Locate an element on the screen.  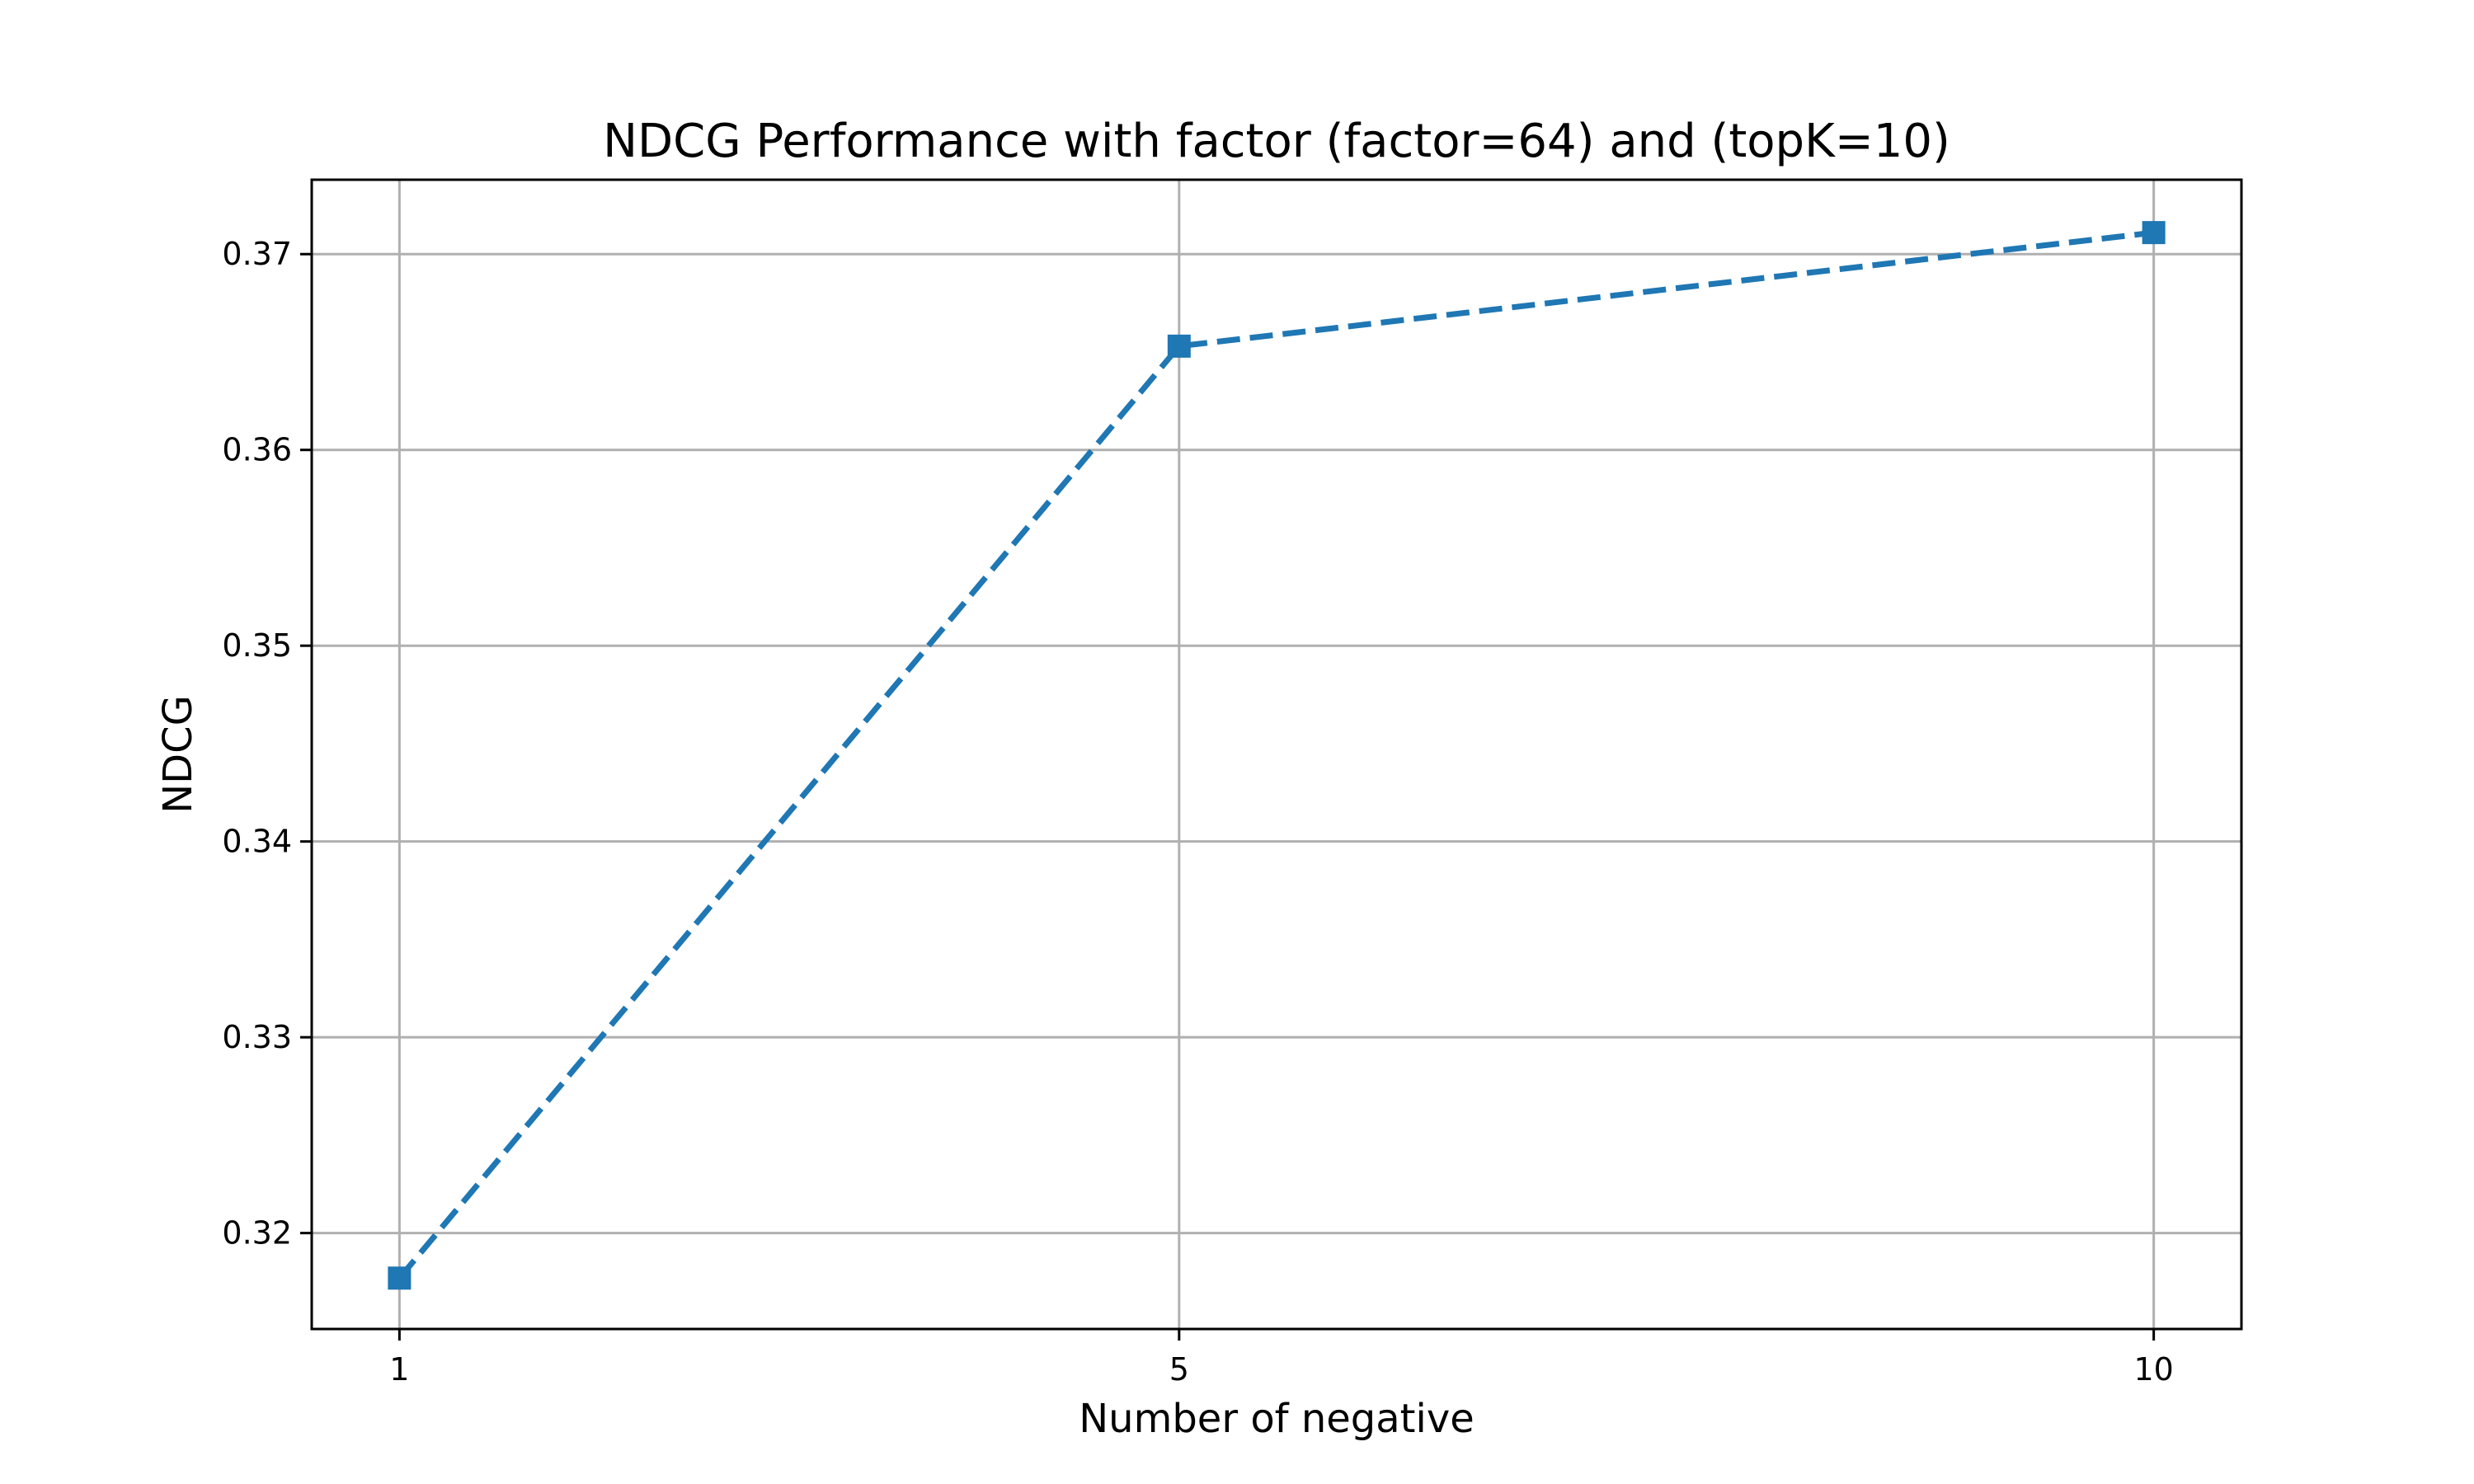
y-tick-label: 0.34 is located at coordinates (257, 842).